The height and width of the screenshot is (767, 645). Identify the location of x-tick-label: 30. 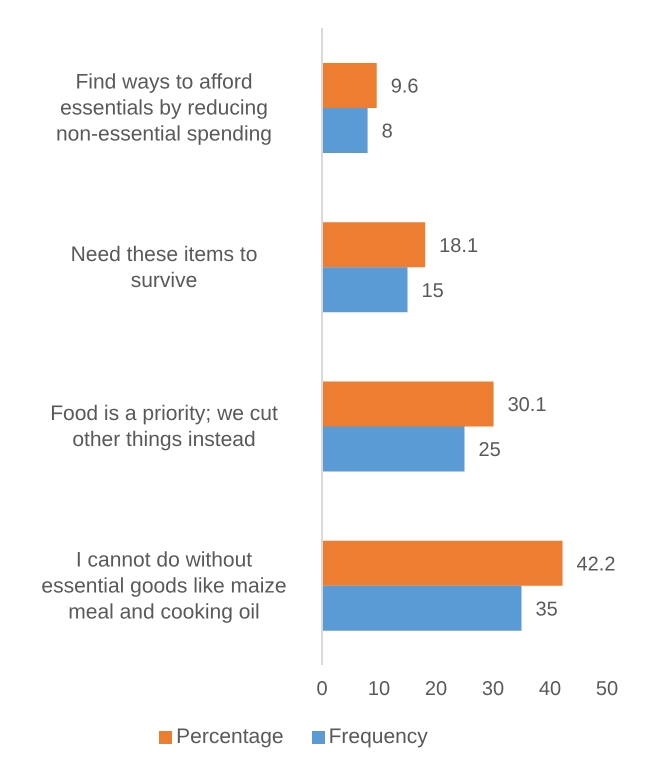
(493, 689).